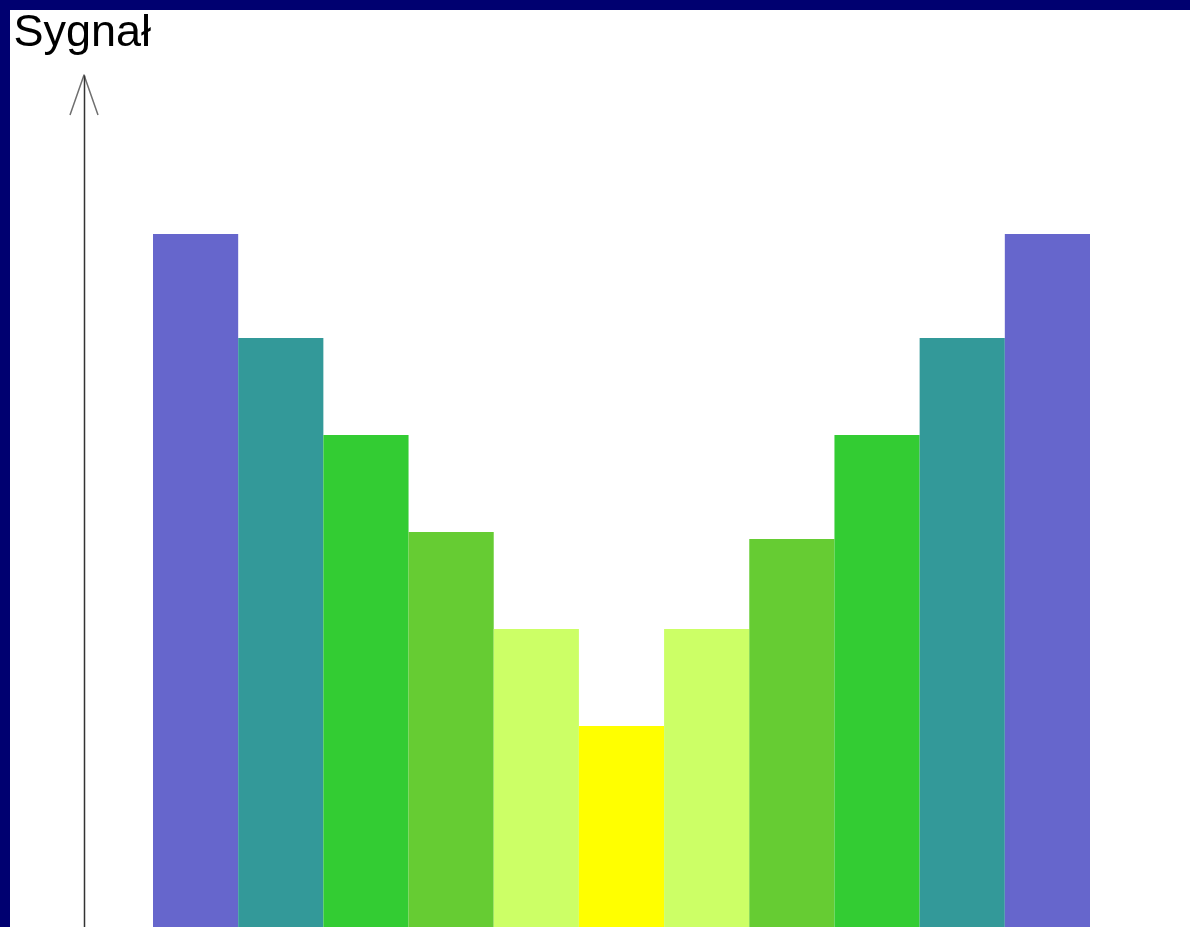  What do you see at coordinates (82, 30) in the screenshot?
I see `y-axis-title: Sygnał` at bounding box center [82, 30].